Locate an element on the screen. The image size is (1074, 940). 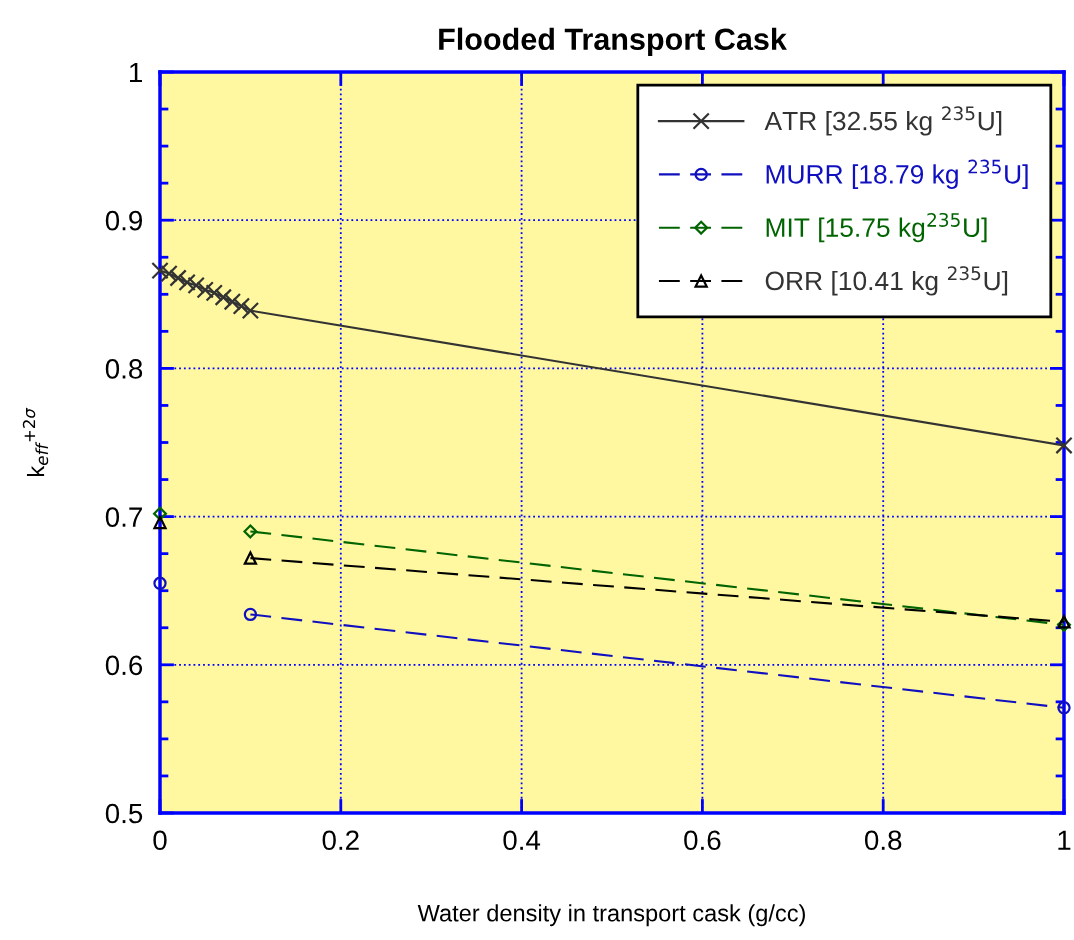
legend-label: MURR [18.79 kg $^{235}$U] is located at coordinates (897, 174).